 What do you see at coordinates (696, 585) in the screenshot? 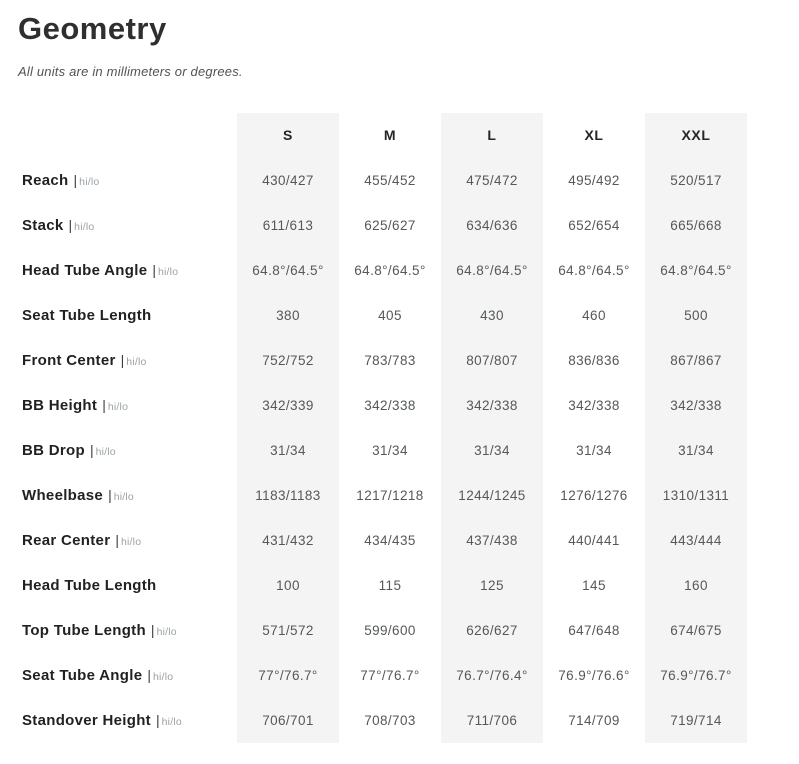
I see `value-cell: 160` at bounding box center [696, 585].